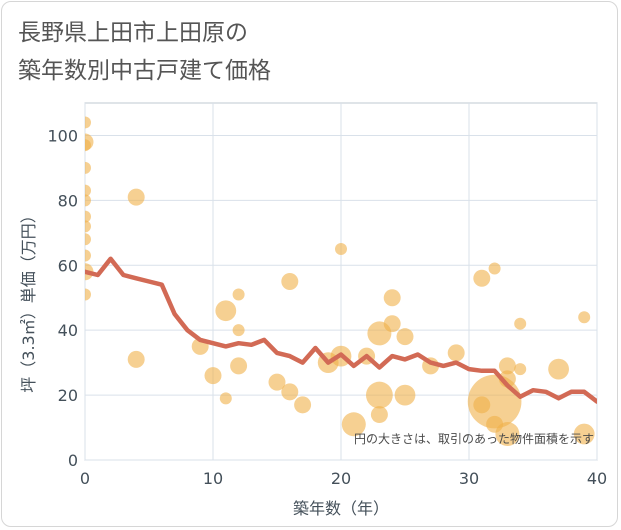 The height and width of the screenshot is (530, 621). Describe the element at coordinates (62, 135) in the screenshot. I see `y-tick-label: 100` at that location.